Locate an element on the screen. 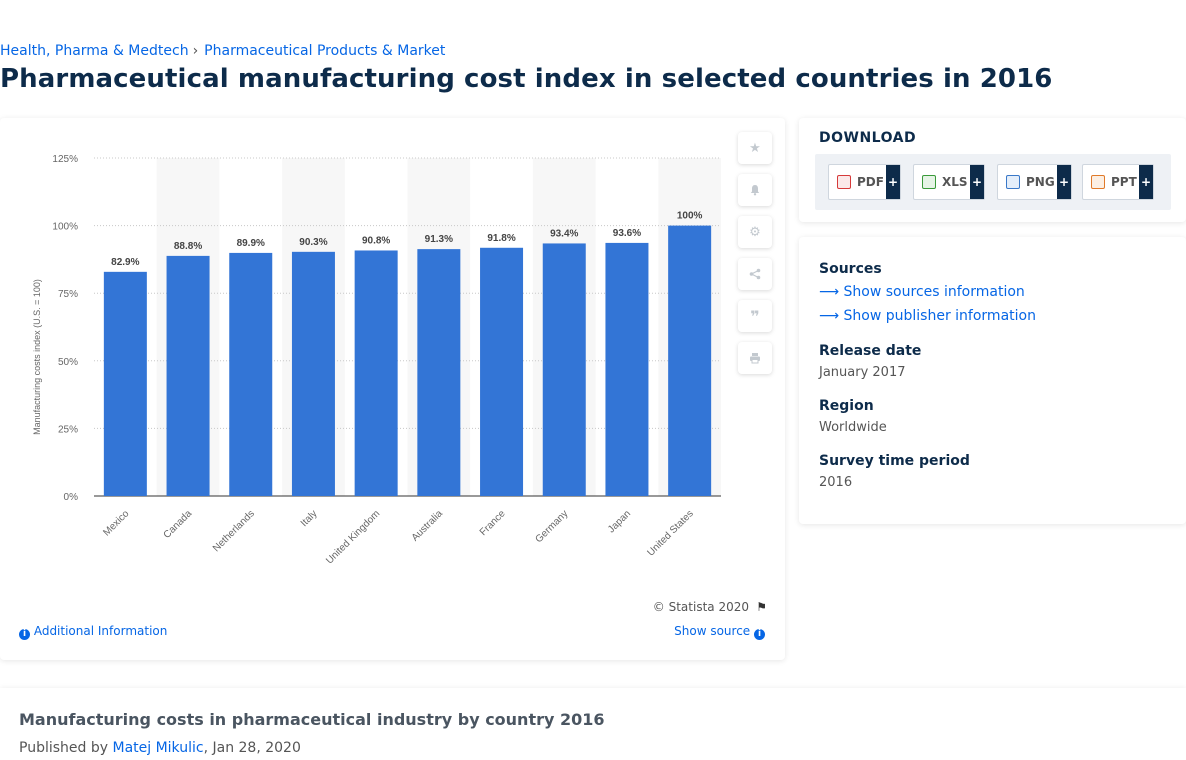 The image size is (1186, 760). data-label: 90.3% is located at coordinates (313, 242).